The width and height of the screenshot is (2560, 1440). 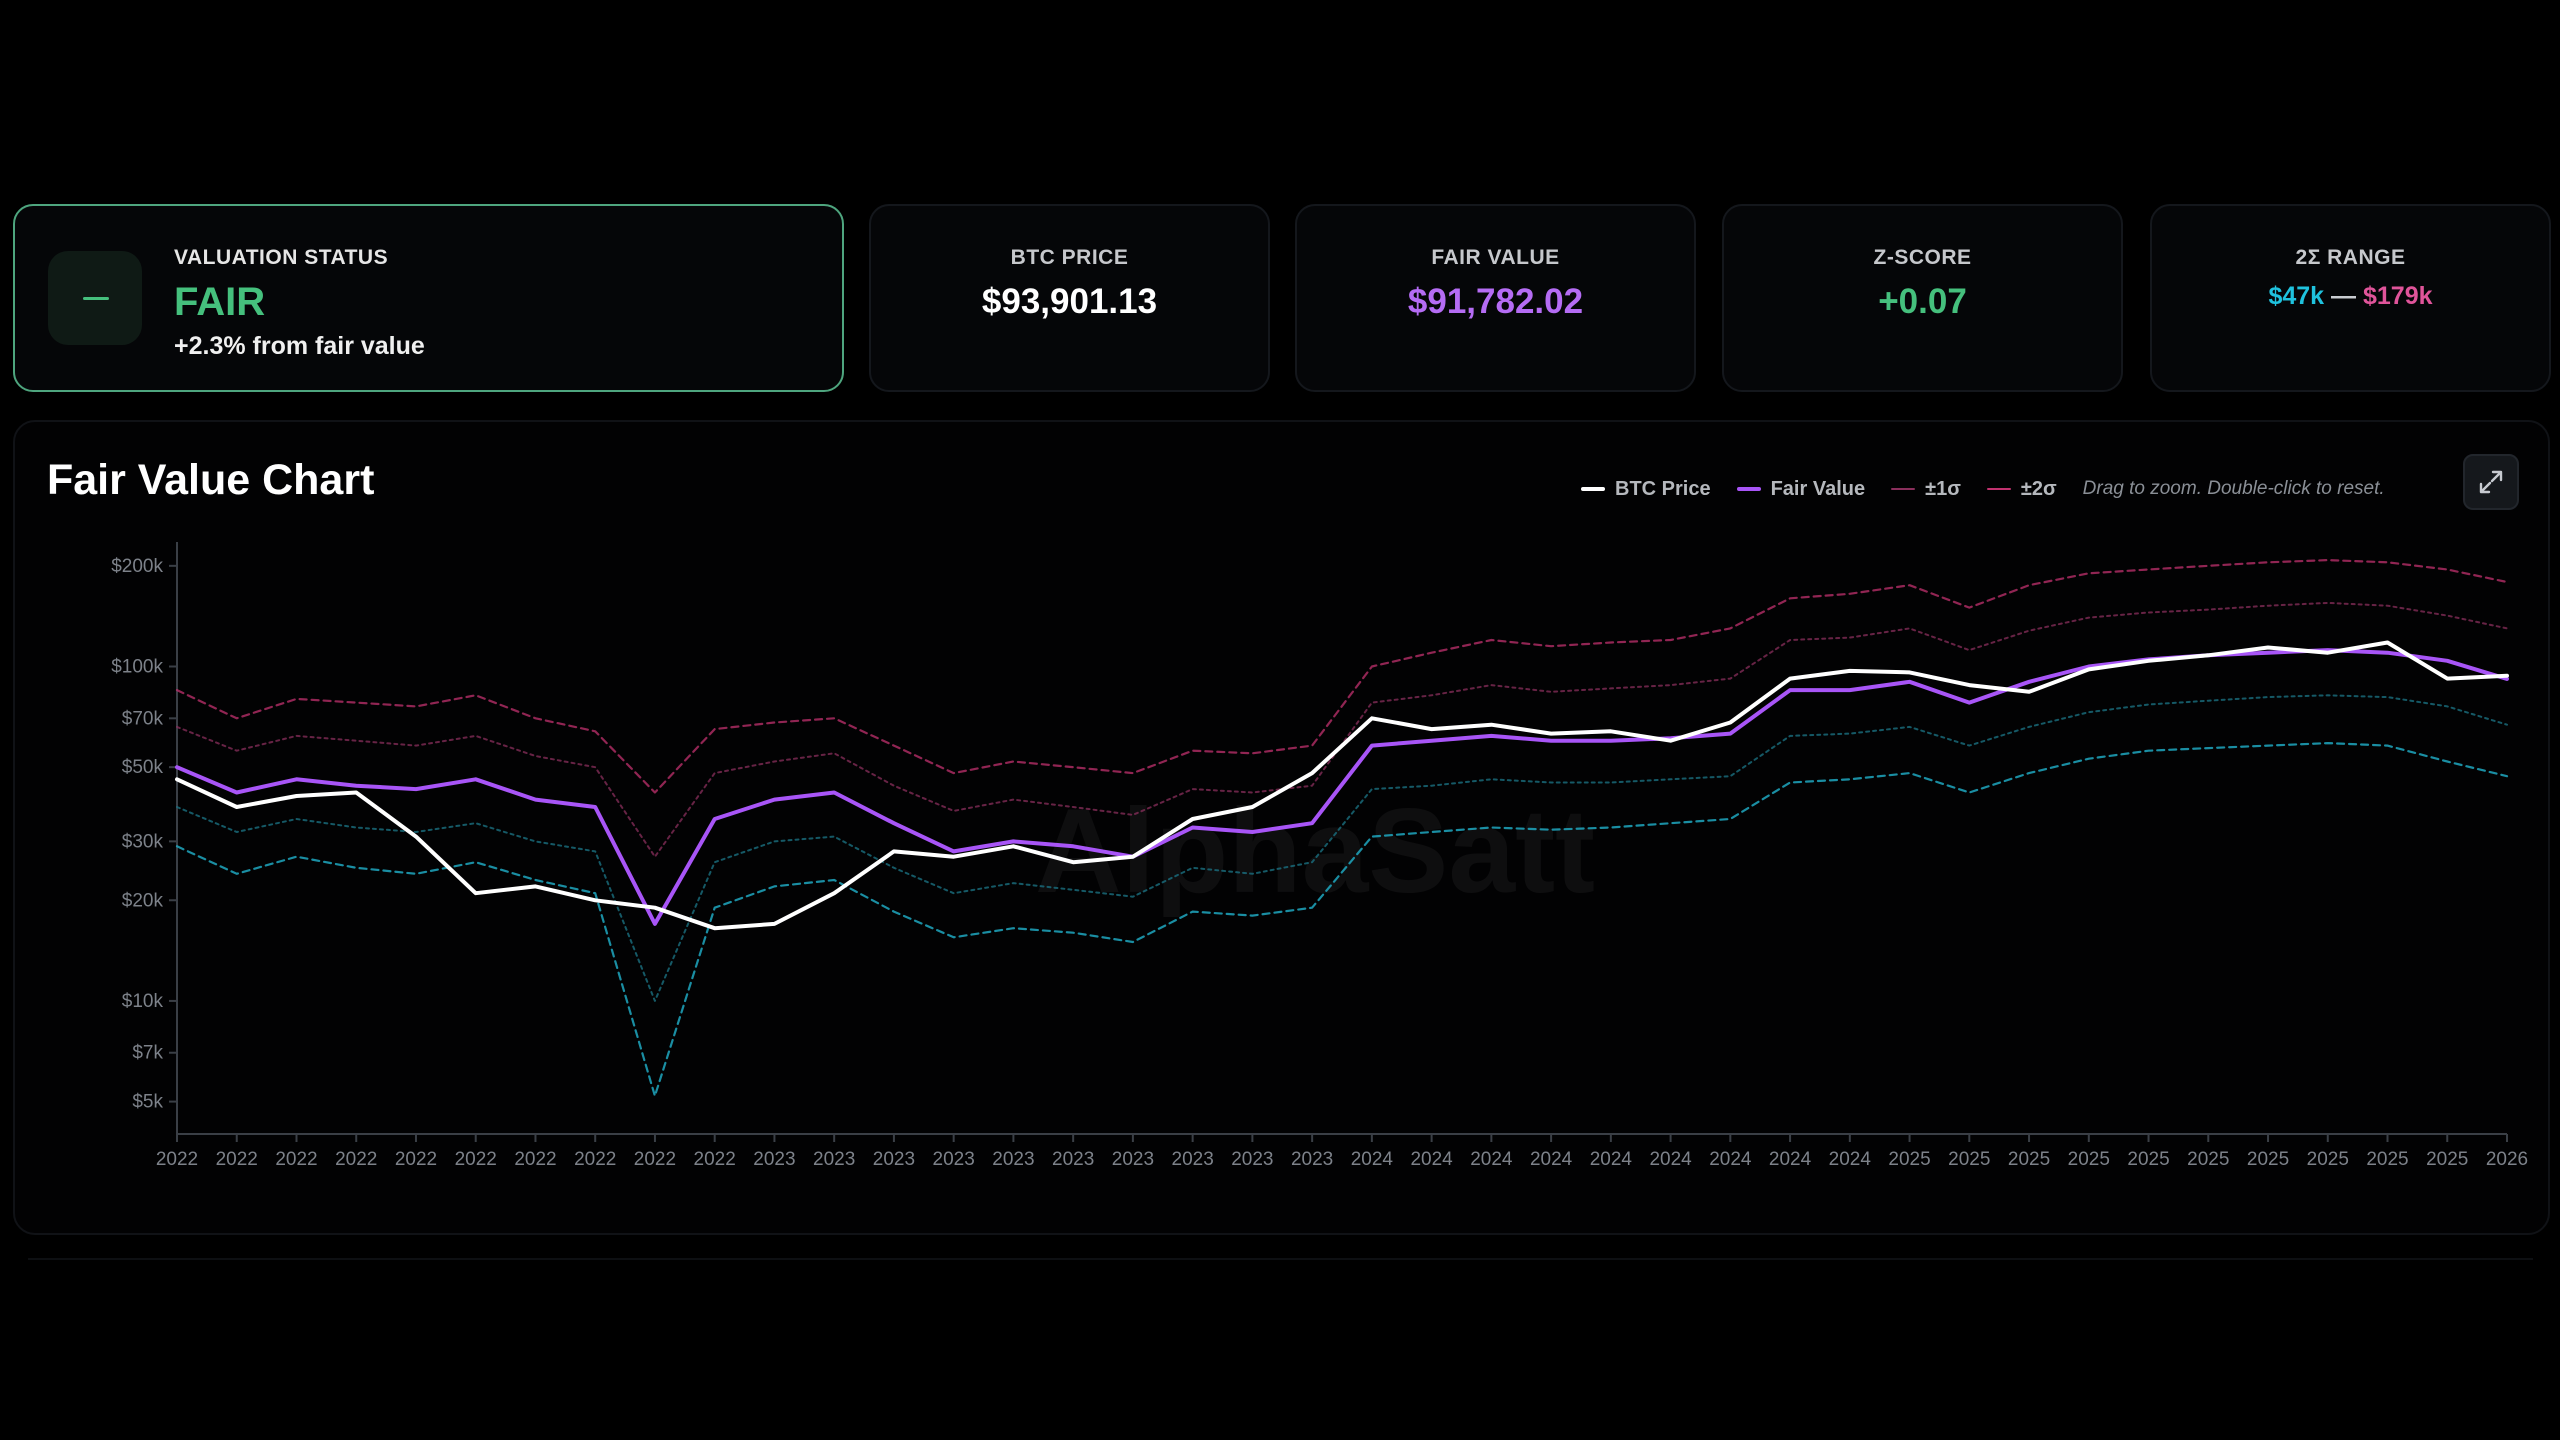 What do you see at coordinates (1922, 301) in the screenshot?
I see `z-score-value: +0.07` at bounding box center [1922, 301].